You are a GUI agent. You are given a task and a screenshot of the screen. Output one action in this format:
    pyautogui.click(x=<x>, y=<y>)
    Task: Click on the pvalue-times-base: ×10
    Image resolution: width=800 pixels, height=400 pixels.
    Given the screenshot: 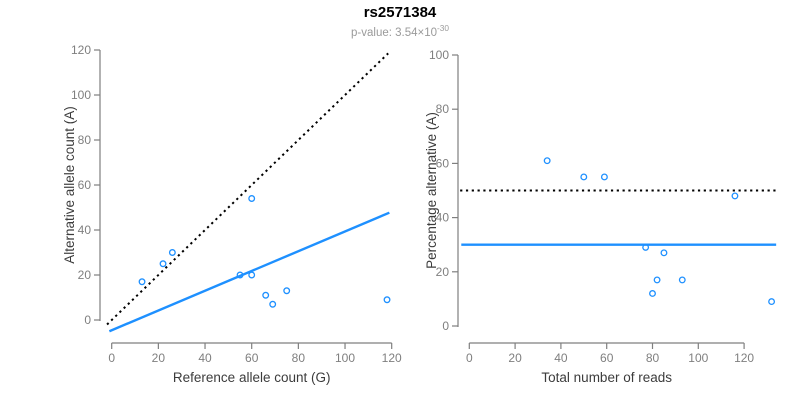 What is the action you would take?
    pyautogui.click(x=427, y=32)
    